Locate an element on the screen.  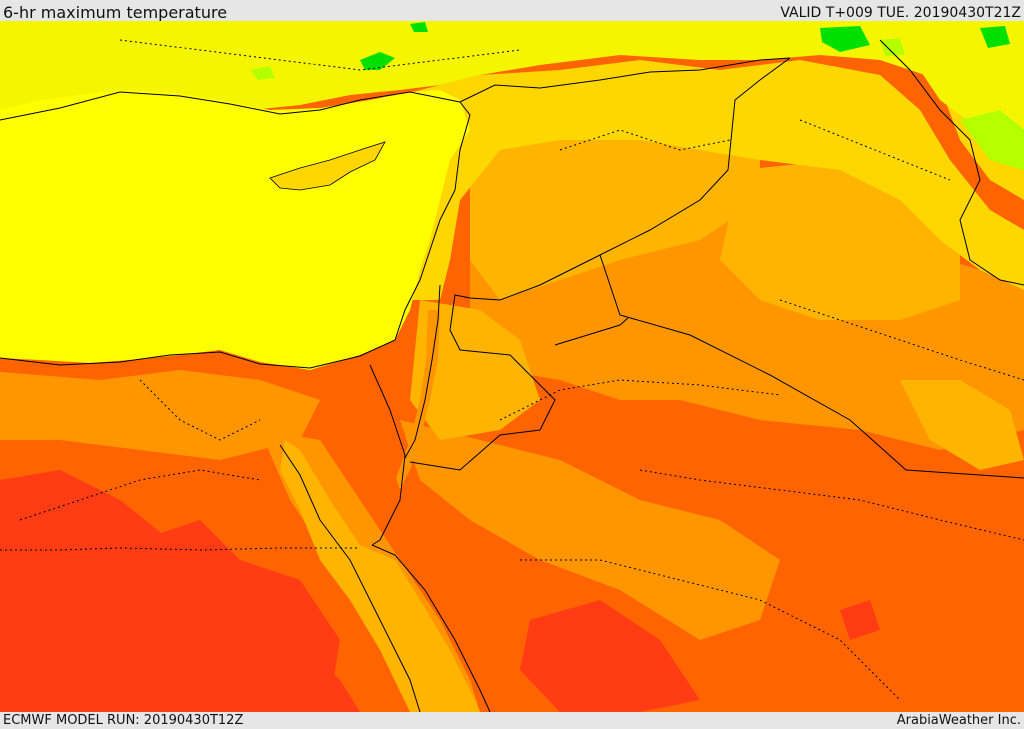
egypt-coastline is located at coordinates (198, 354).